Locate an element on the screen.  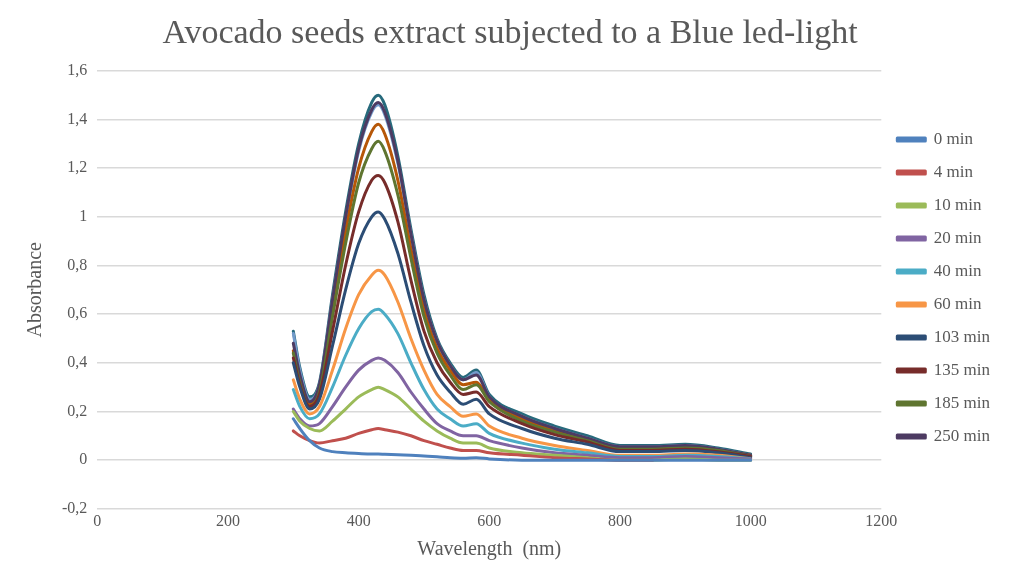
x-tick-label: 800 is located at coordinates (619, 520).